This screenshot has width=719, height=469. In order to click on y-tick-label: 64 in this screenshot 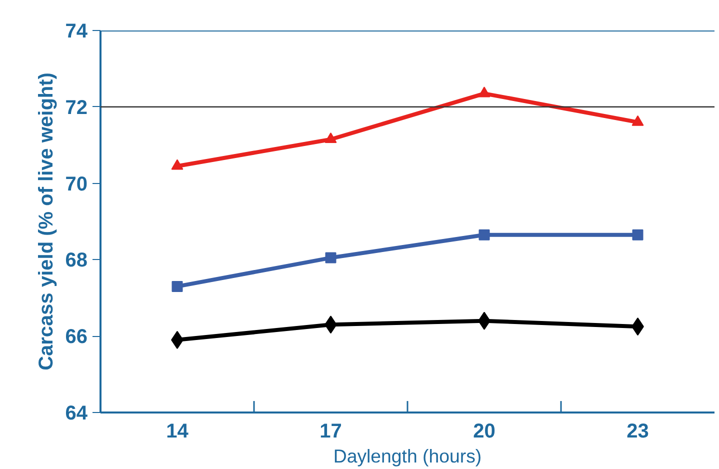, I will do `click(76, 413)`.